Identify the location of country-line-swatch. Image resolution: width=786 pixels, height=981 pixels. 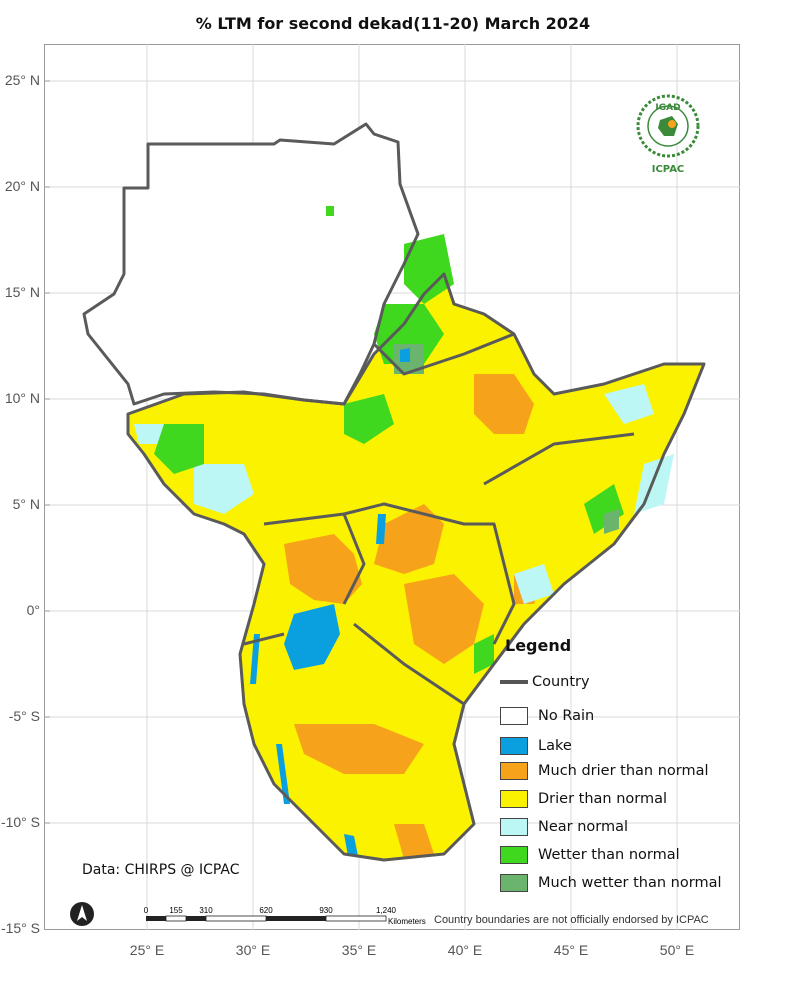
(514, 682).